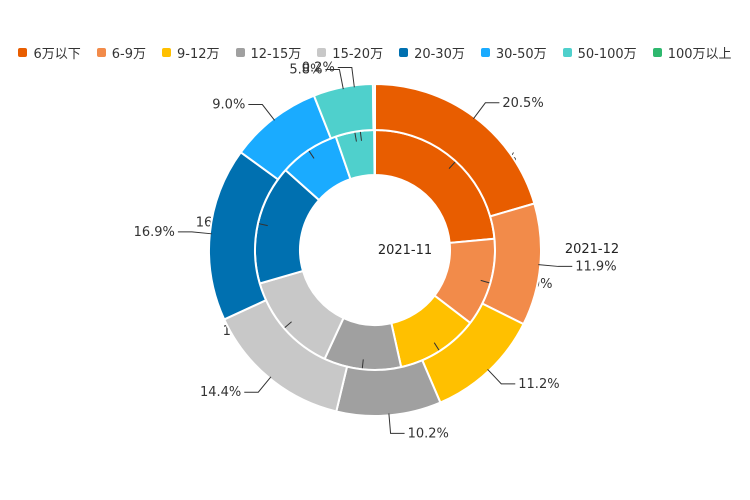  I want to click on legend-label: 9-12万, so click(198, 54).